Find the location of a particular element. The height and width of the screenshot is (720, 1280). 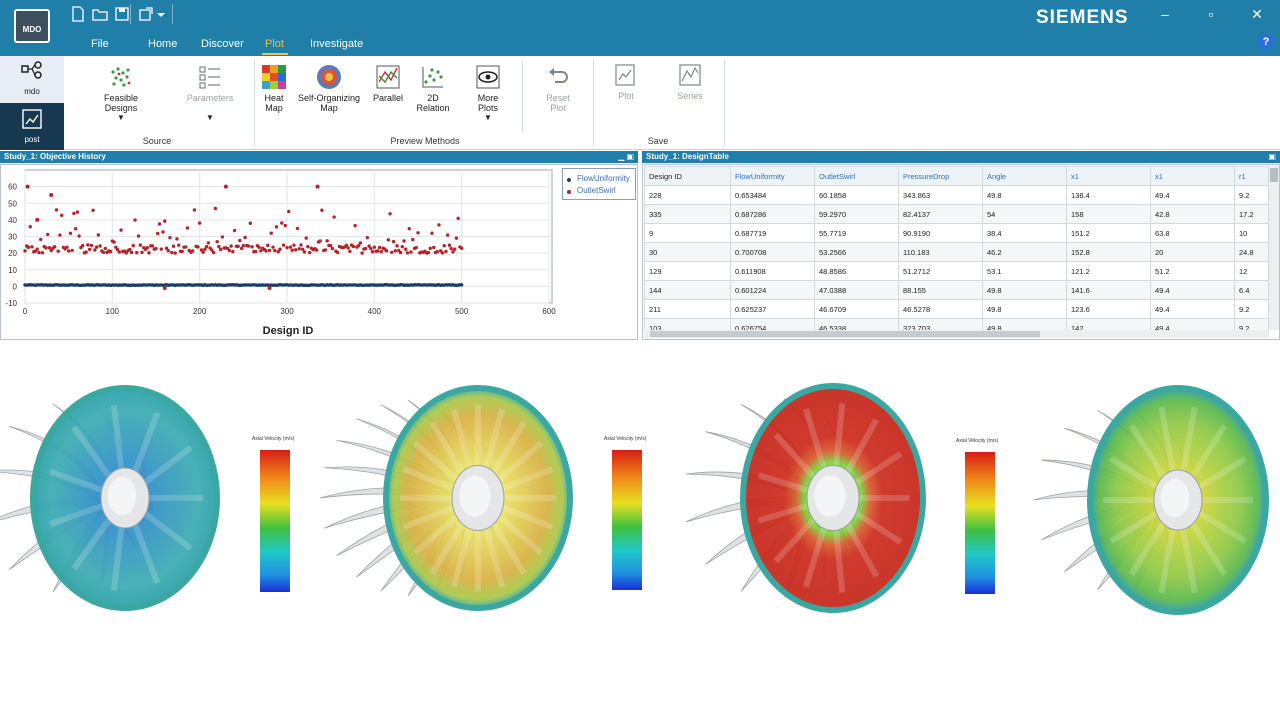

table-row: 335 0.687286 59.2970 82.4137 54 158 42.8 17.2 is located at coordinates (956, 214).